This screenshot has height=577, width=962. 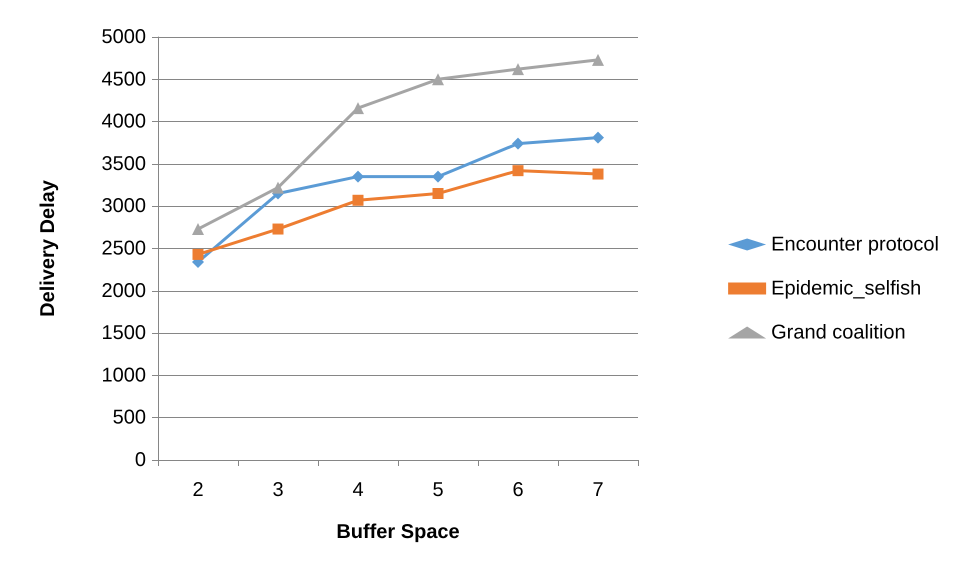 What do you see at coordinates (124, 37) in the screenshot?
I see `y-tick-label: 5000` at bounding box center [124, 37].